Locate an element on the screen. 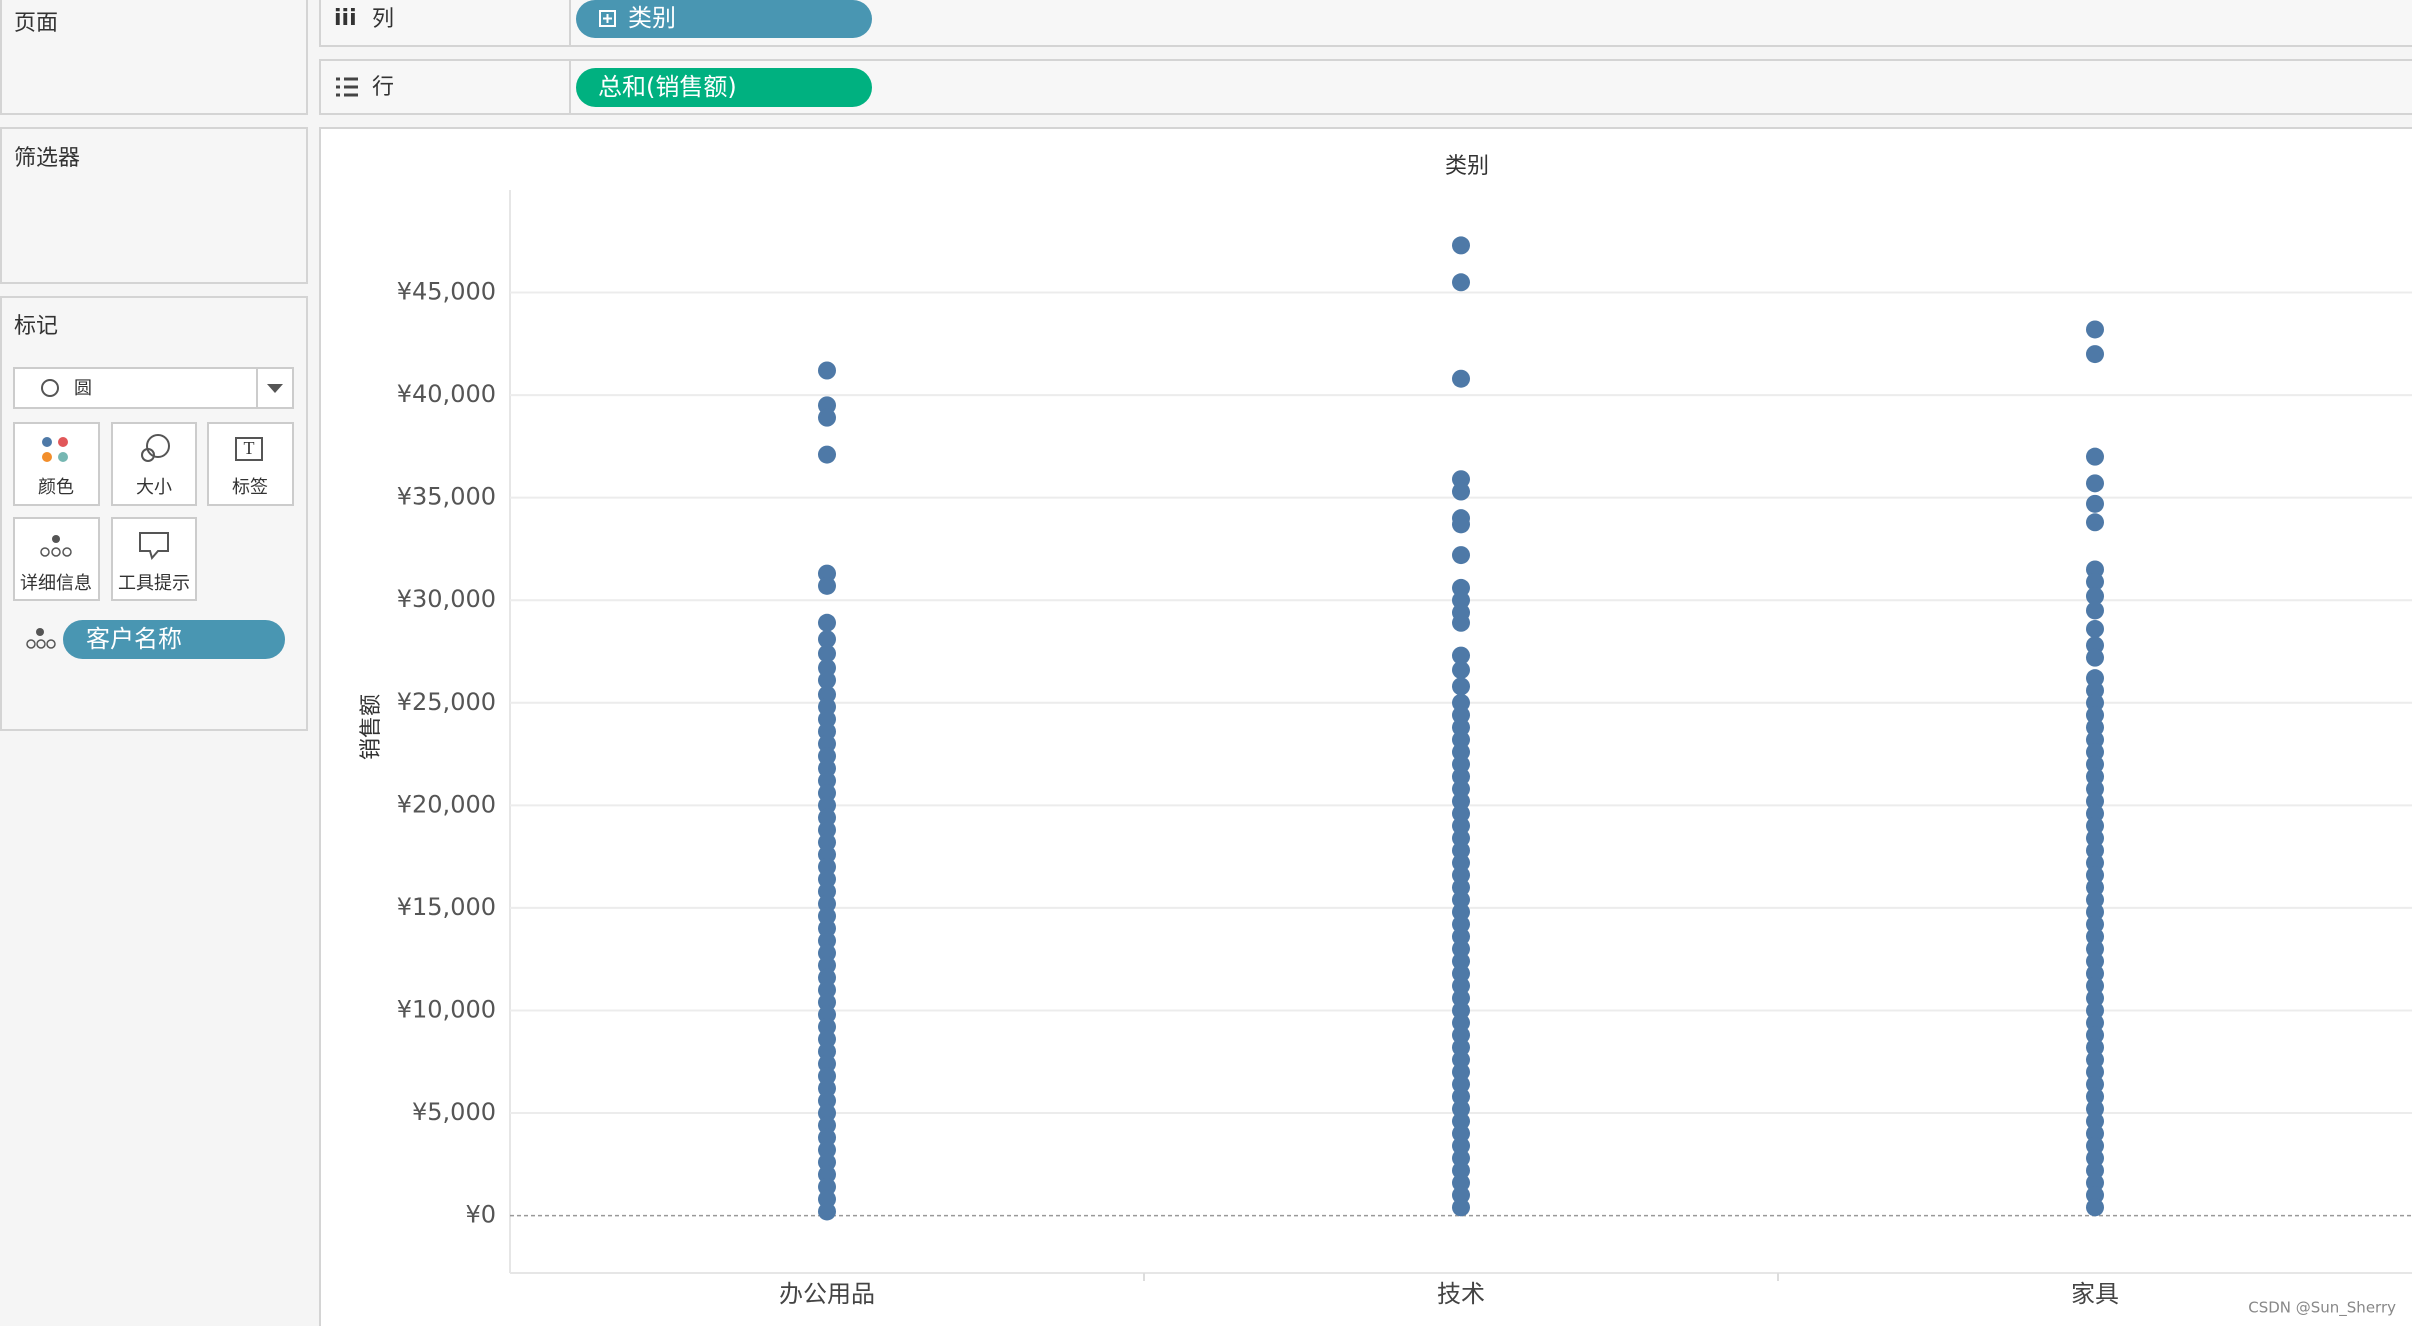  button-label: 详细信息 is located at coordinates (56, 583).